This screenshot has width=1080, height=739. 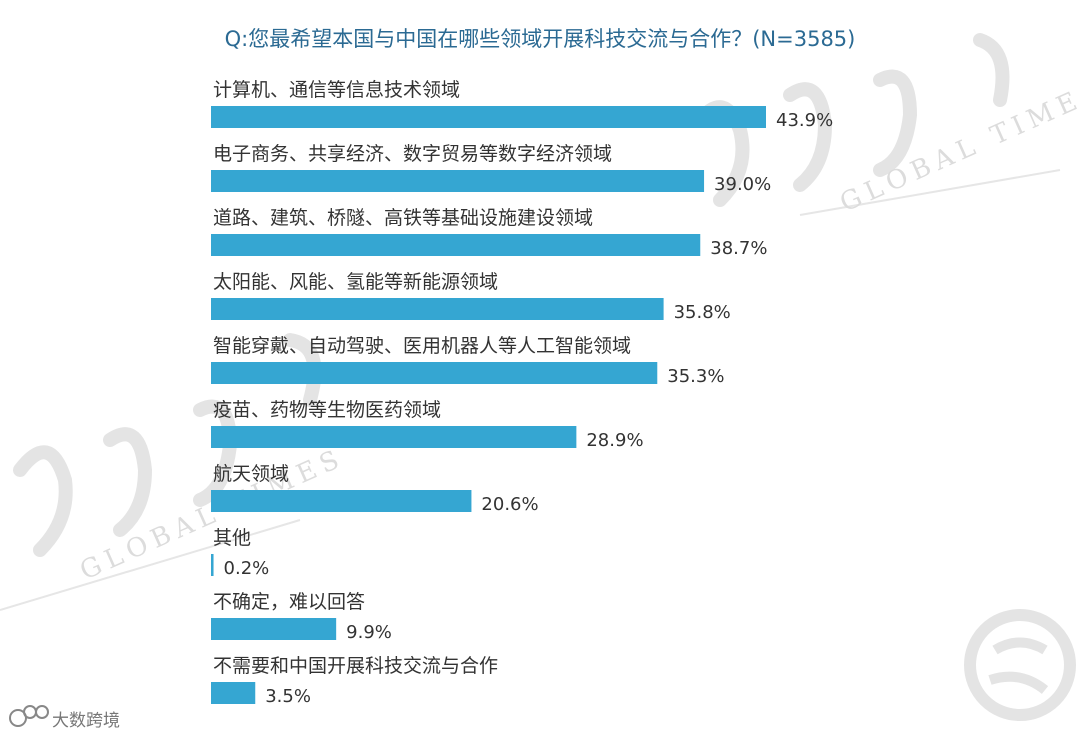 I want to click on source-logo: 大数跨境, so click(x=64, y=718).